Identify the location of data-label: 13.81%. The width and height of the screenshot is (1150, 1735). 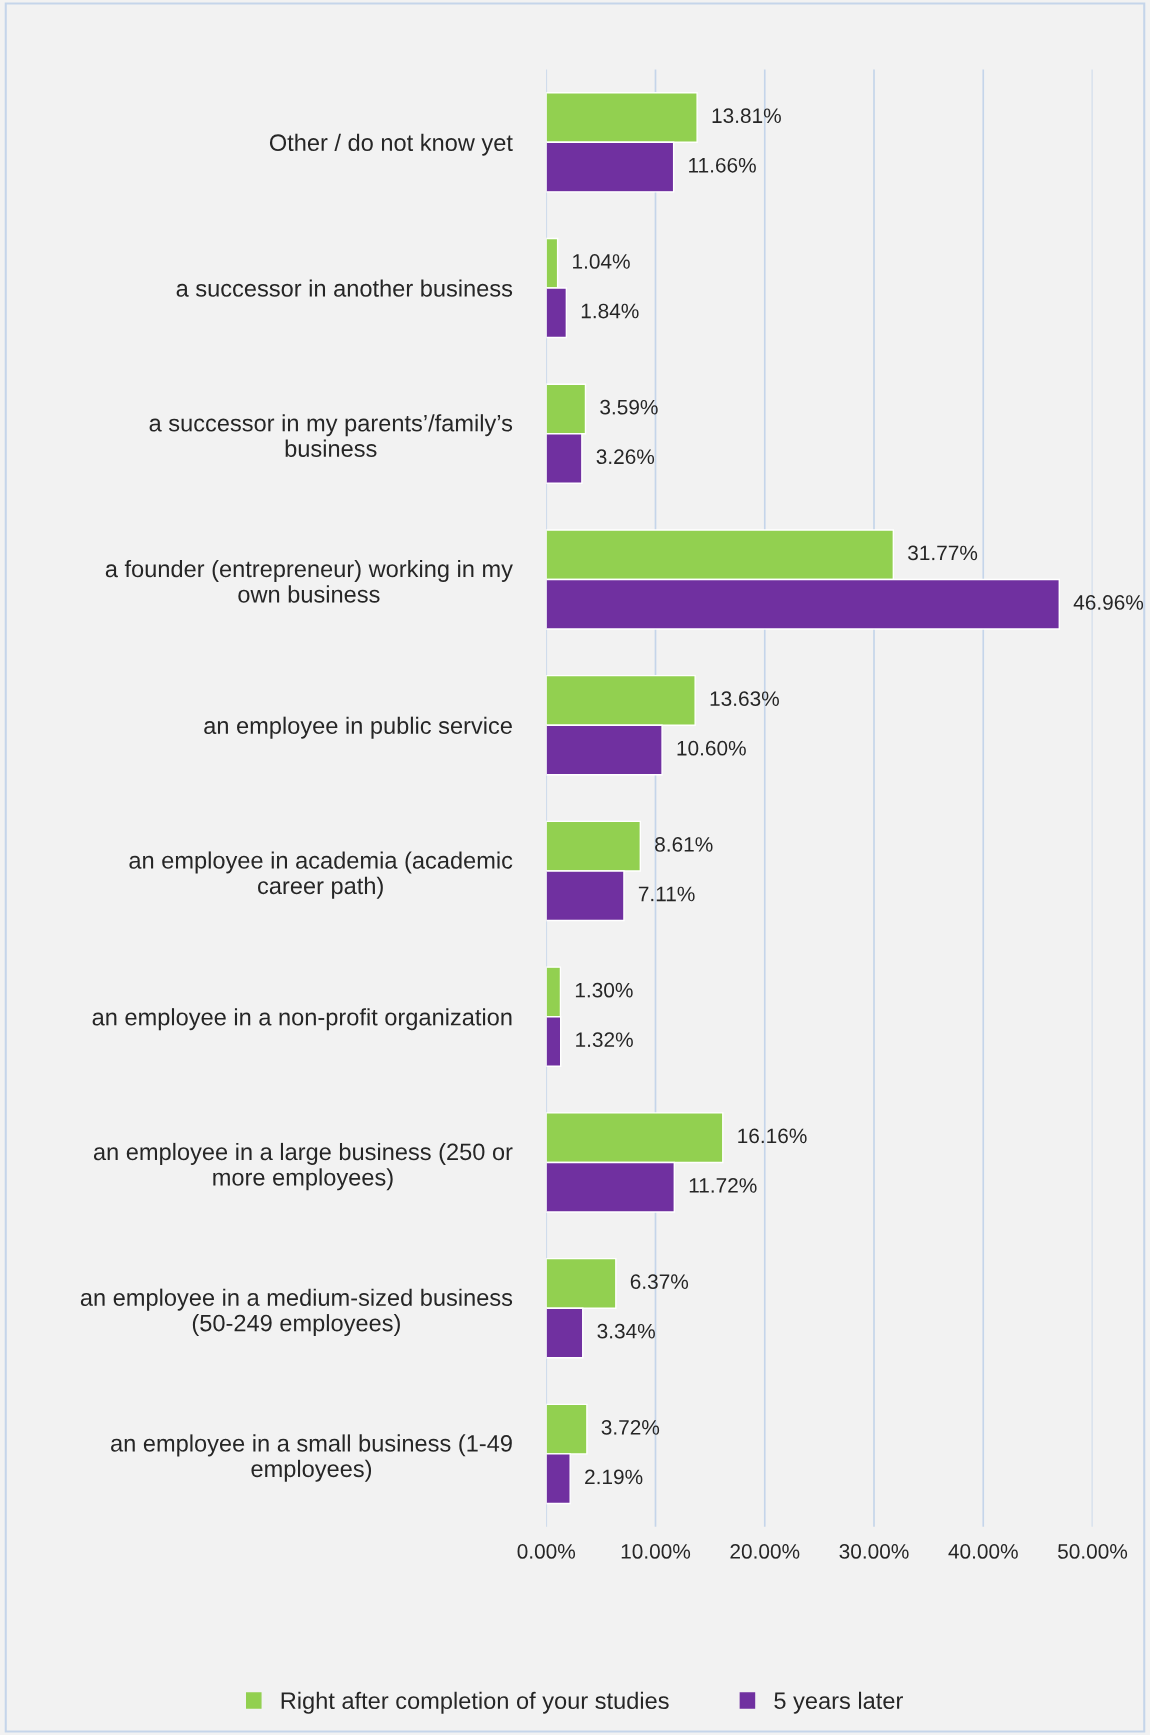
(746, 116).